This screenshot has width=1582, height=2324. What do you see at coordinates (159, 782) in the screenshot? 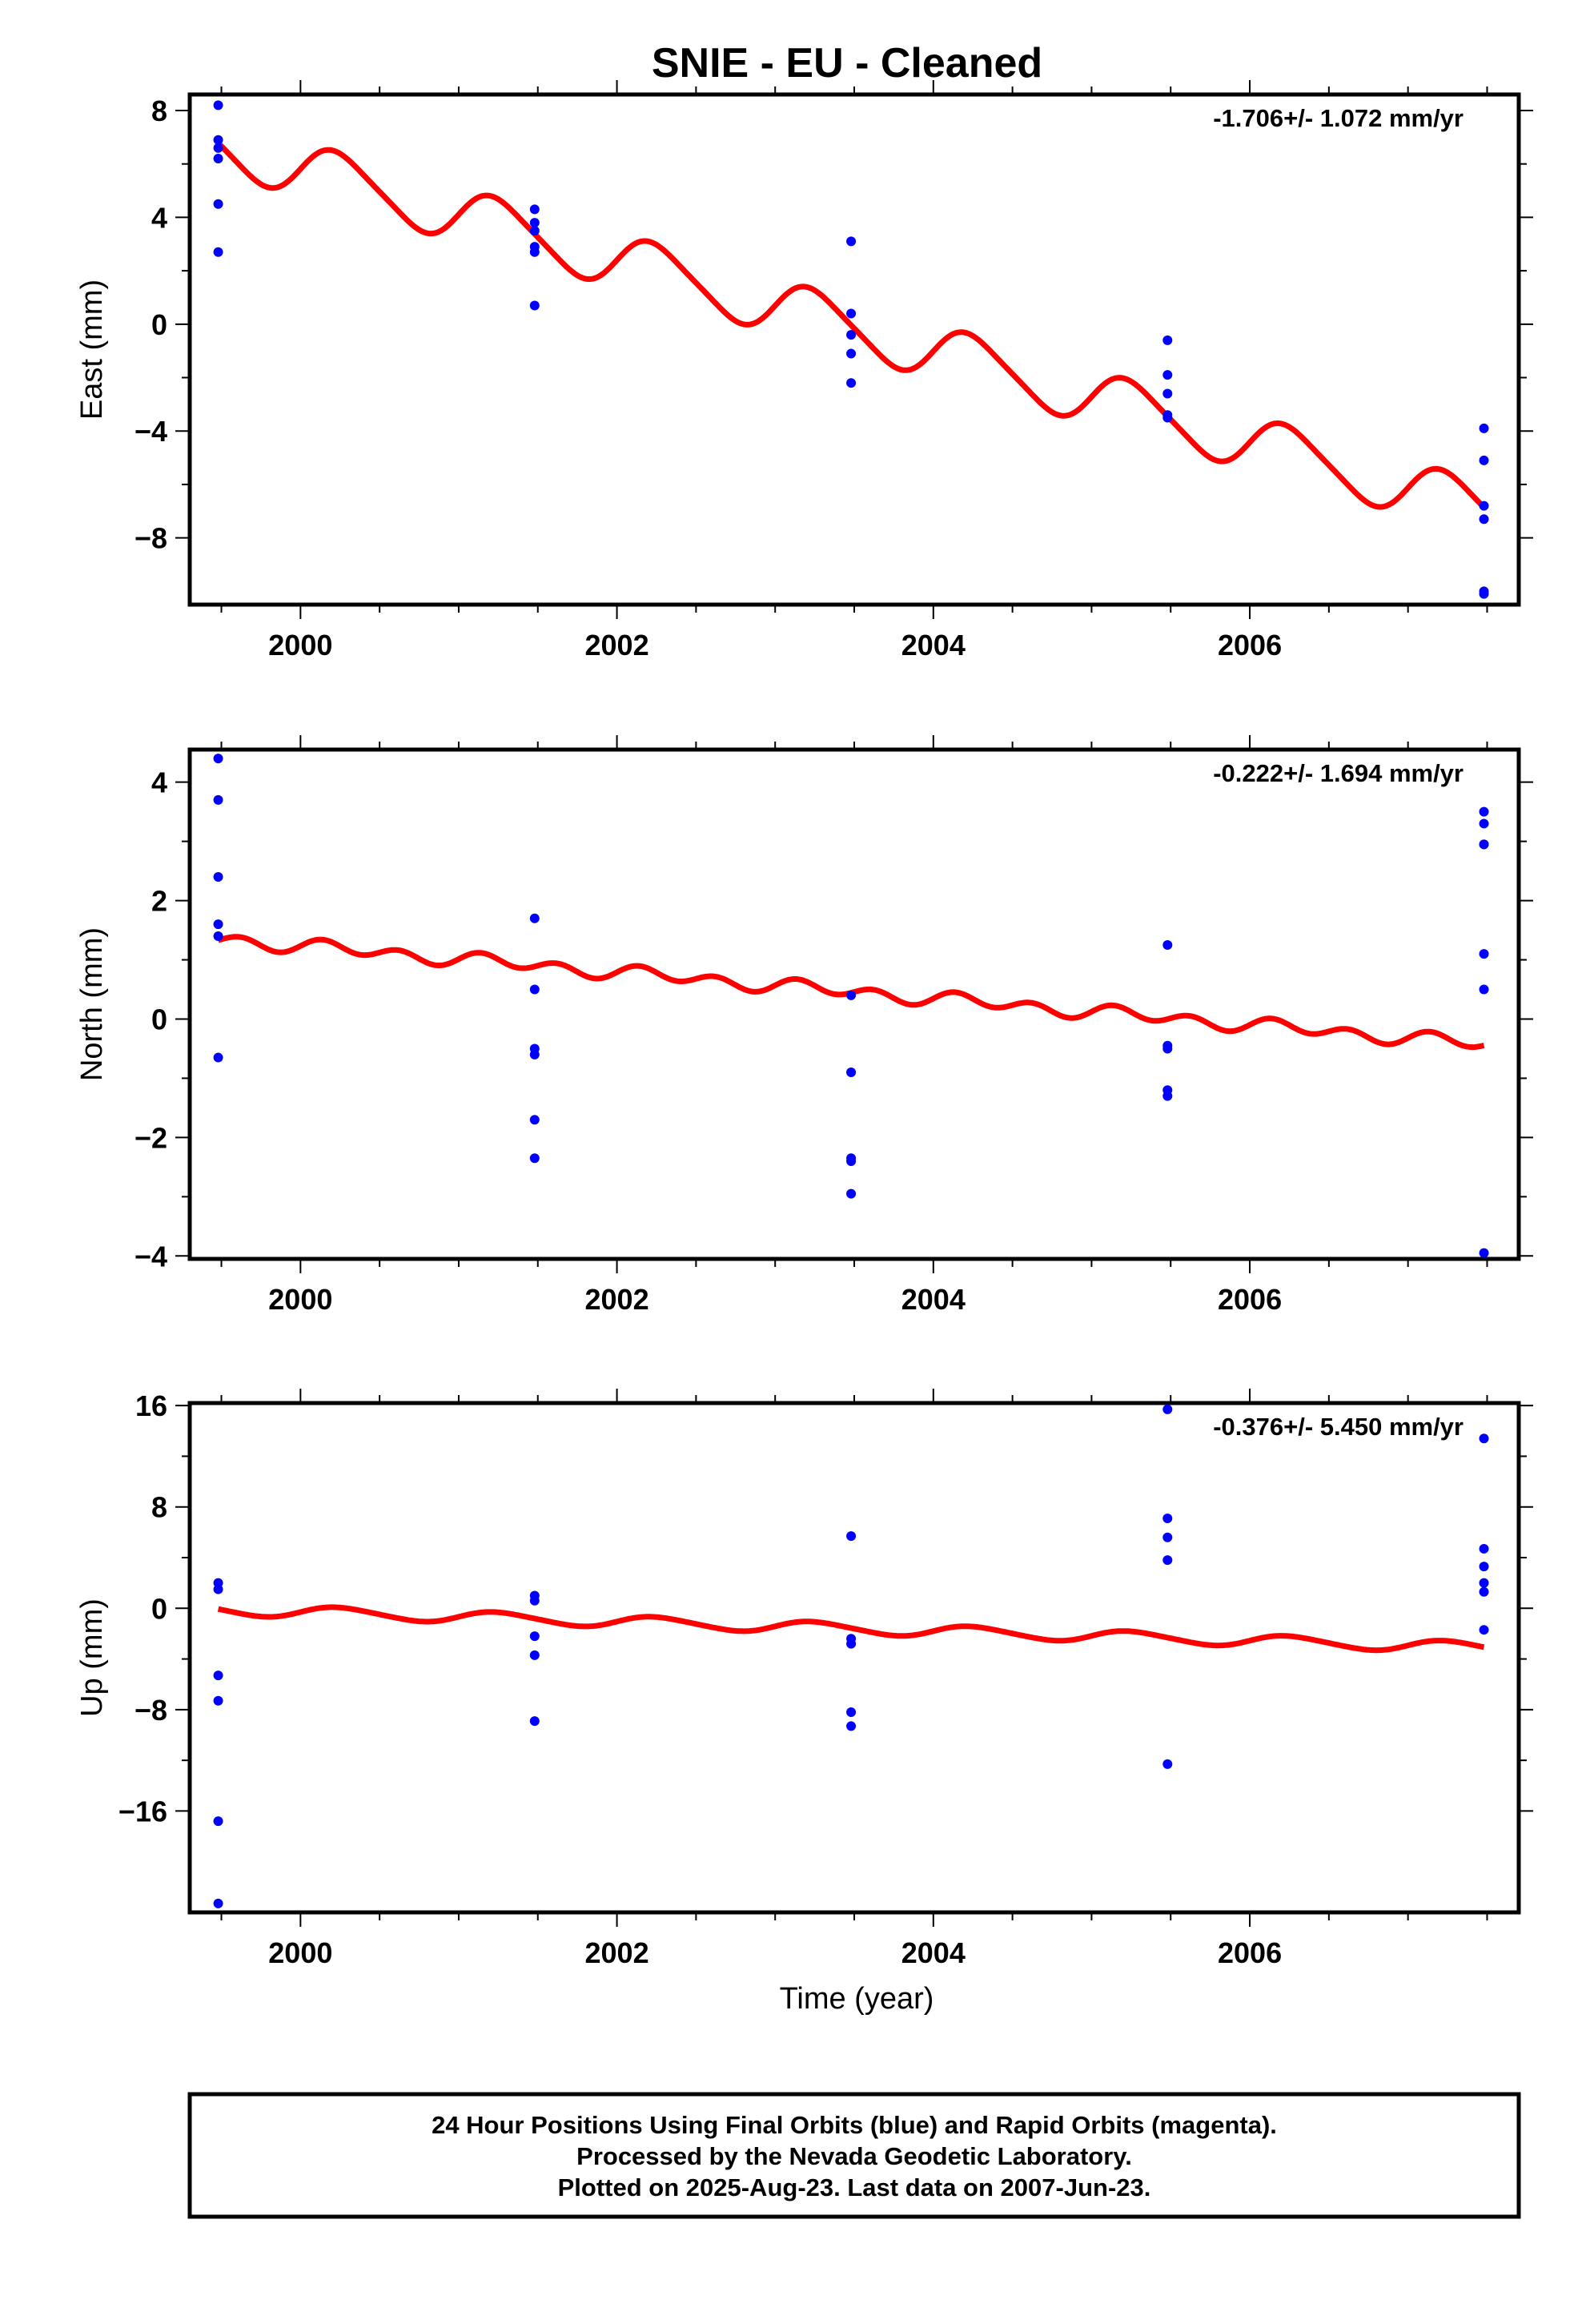
I see `north-y-tick-label: 4` at bounding box center [159, 782].